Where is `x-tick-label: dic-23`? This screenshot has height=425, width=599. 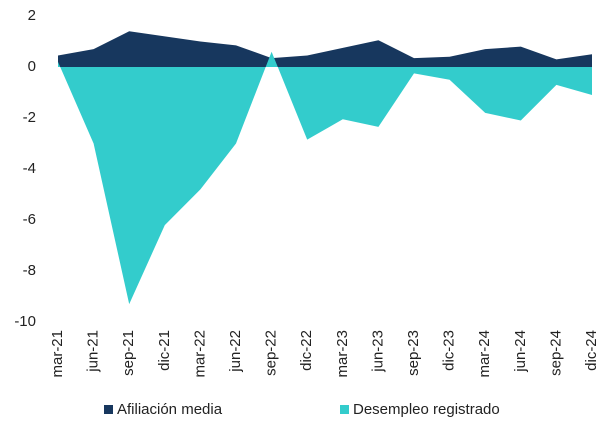 x-tick-label: dic-23 is located at coordinates (449, 350).